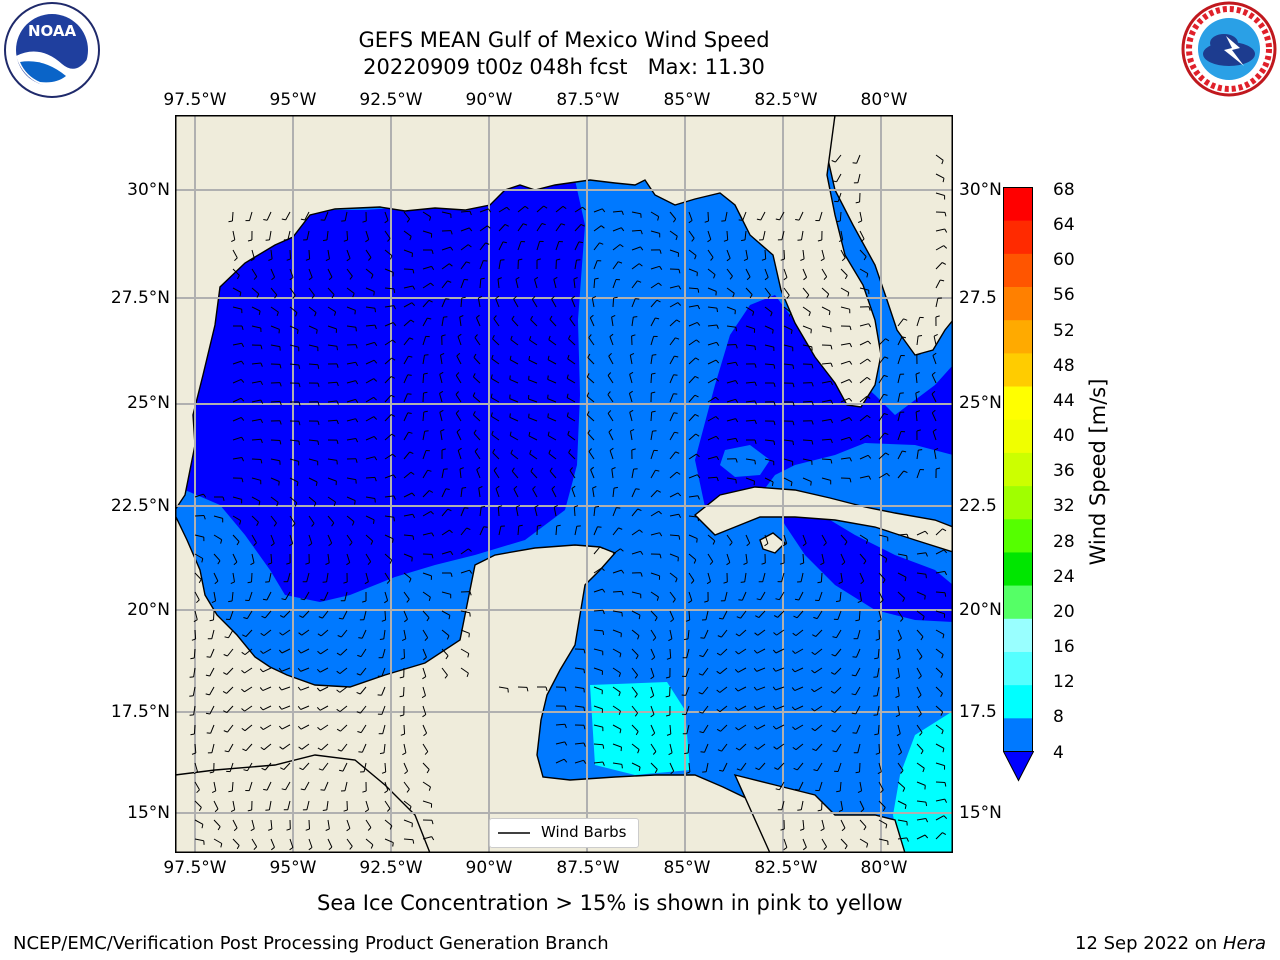 This screenshot has height=960, width=1280. What do you see at coordinates (1229, 49) in the screenshot?
I see `nws-logo` at bounding box center [1229, 49].